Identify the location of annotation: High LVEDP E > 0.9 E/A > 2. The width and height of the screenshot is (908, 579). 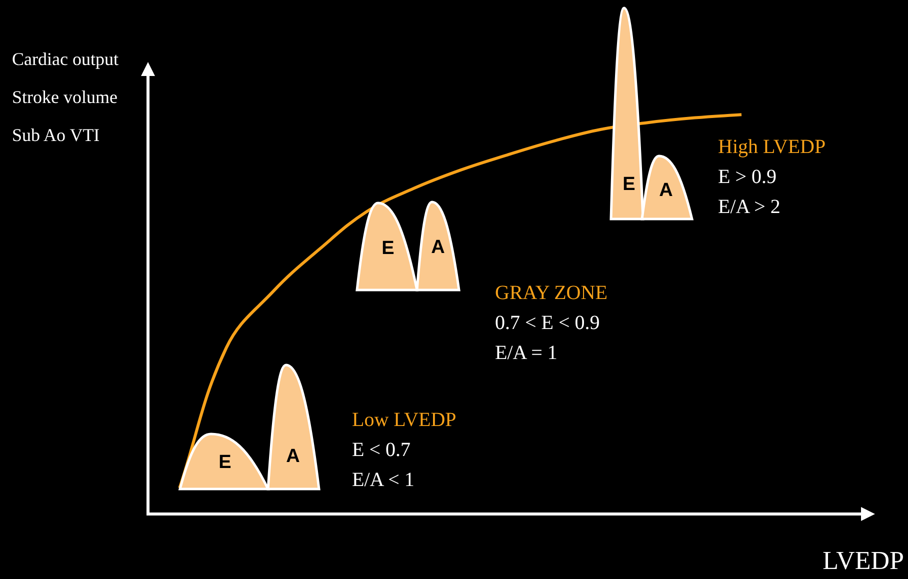
(772, 177).